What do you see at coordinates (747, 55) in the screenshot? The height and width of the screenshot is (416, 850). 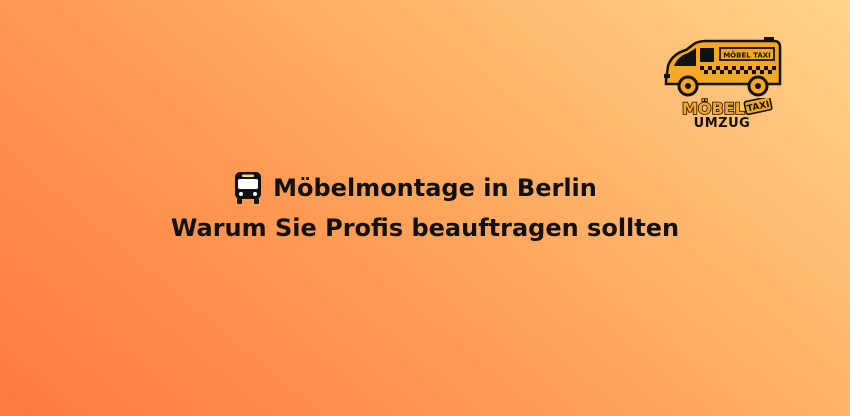 I see `svg-text: MÖBEL TAXI` at bounding box center [747, 55].